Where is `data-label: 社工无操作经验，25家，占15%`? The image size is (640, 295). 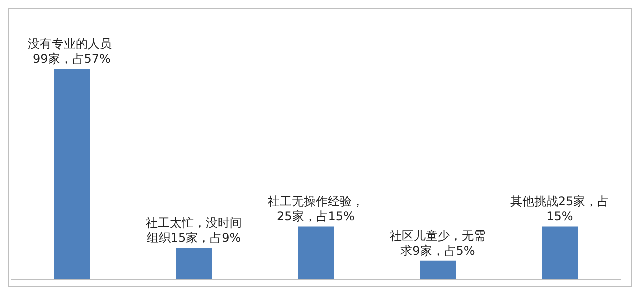 data-label: 社工无操作经验，25家，占15% is located at coordinates (316, 209).